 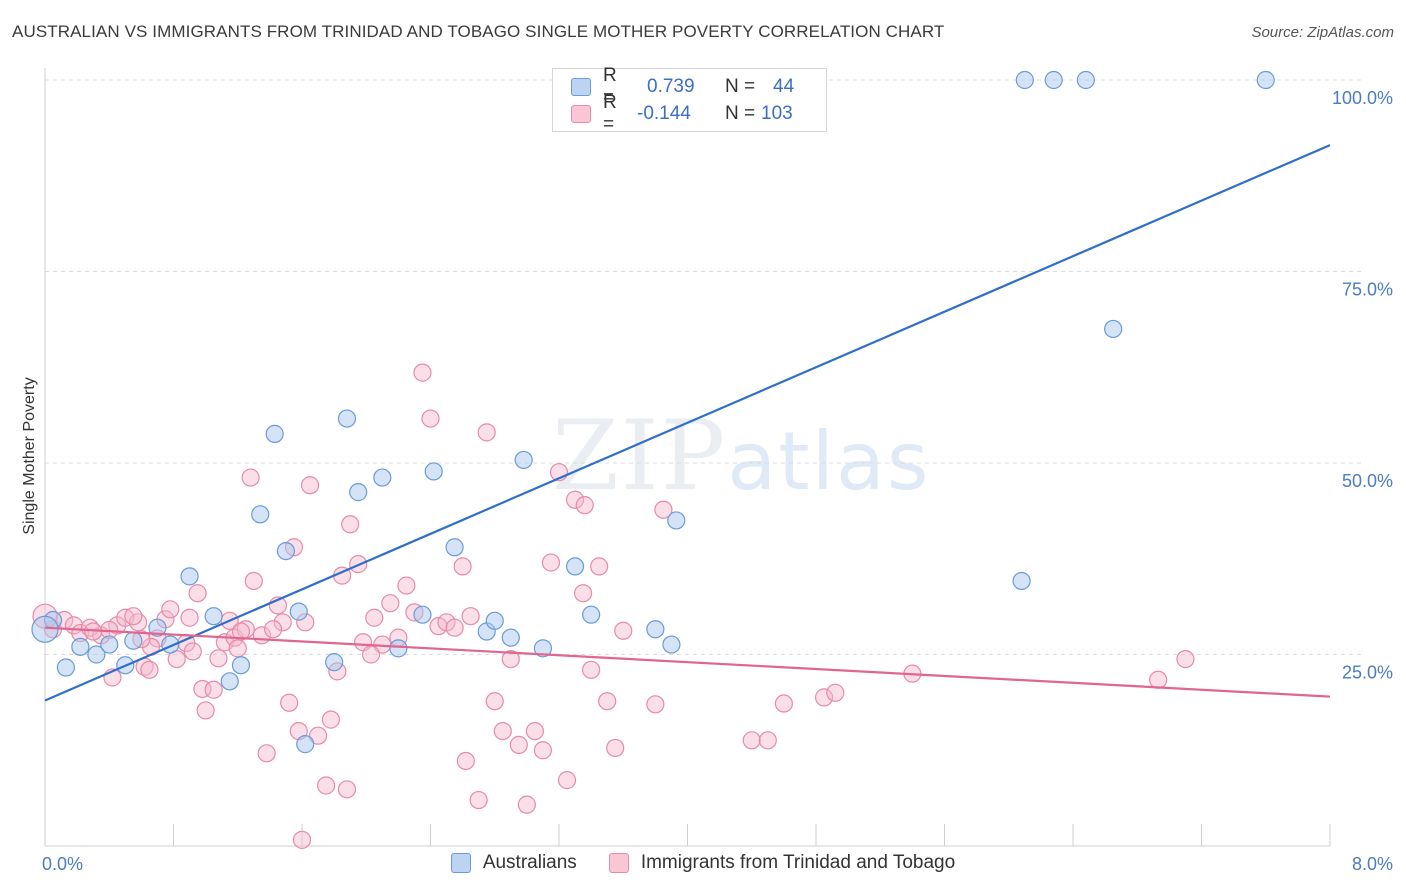 I want to click on y-tick-labels: 25.0% 50.0% 75.0% 100.0%, so click(x=1362, y=385).